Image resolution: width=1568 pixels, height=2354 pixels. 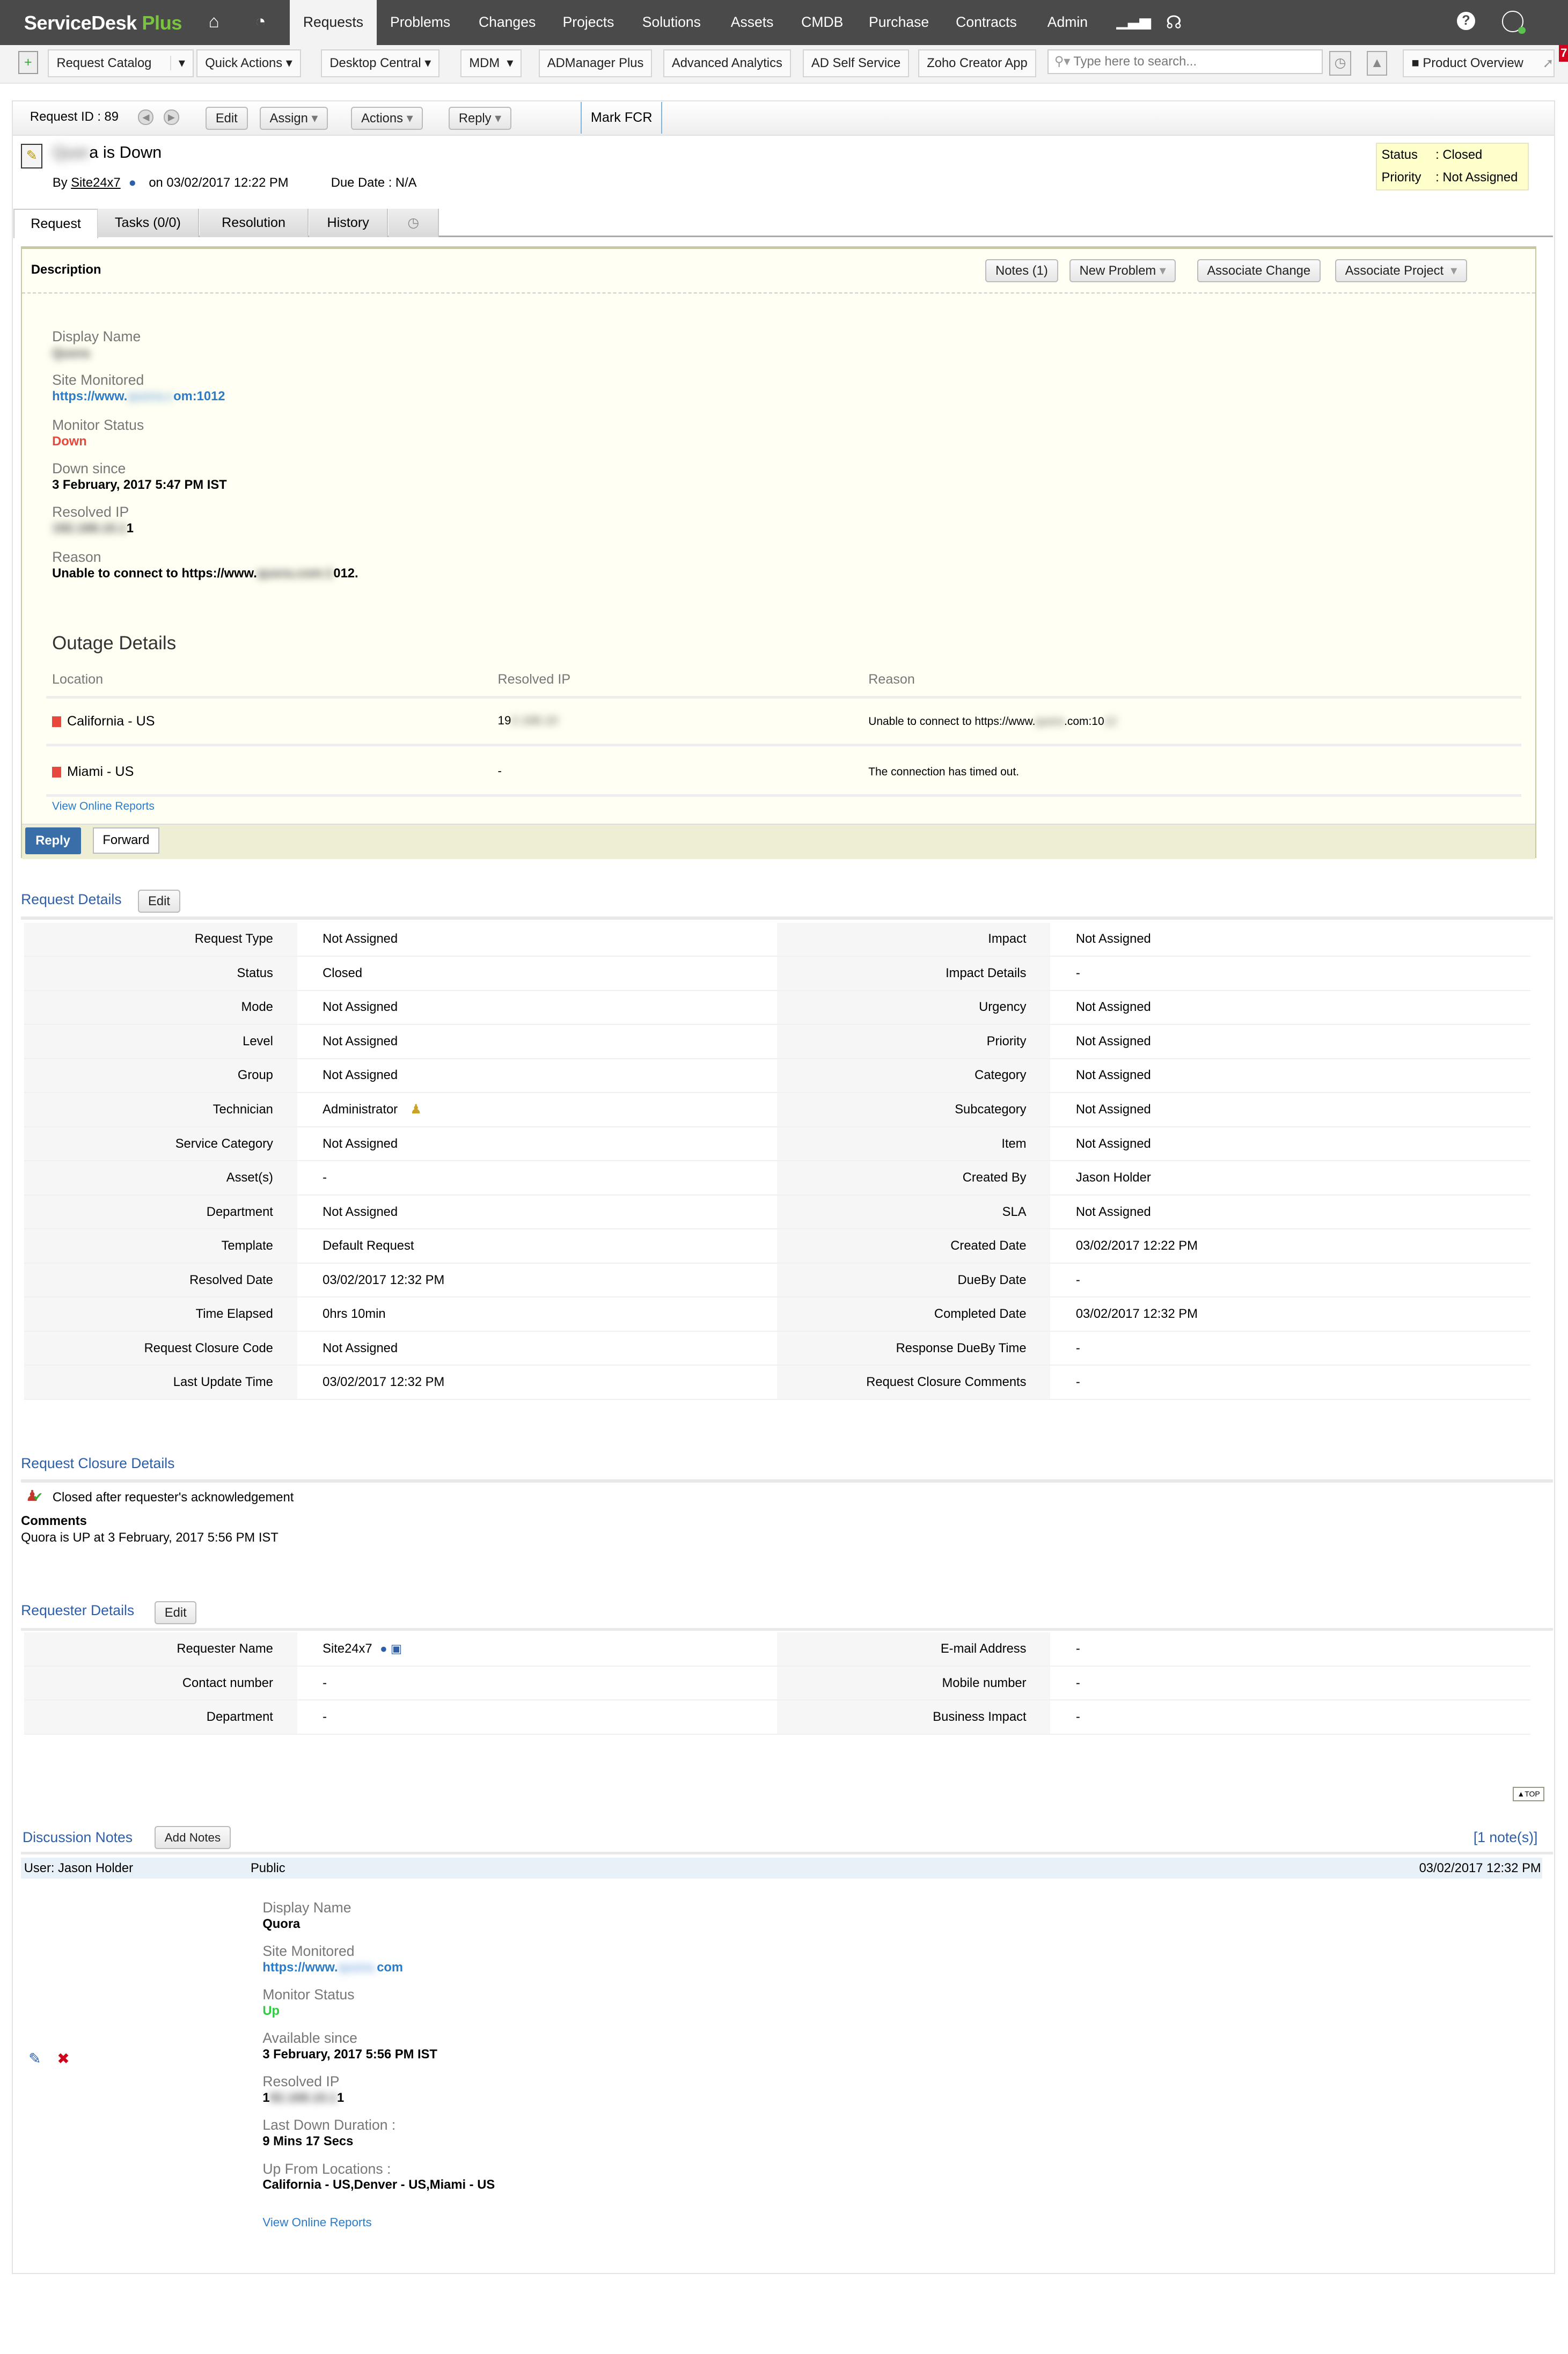 I want to click on ad-self-service-button: AD Self Service, so click(x=856, y=63).